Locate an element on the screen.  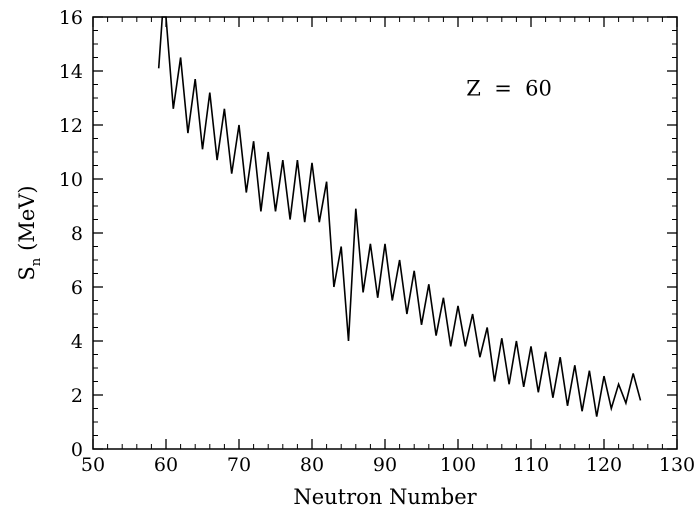
x-tick-label: 120 is located at coordinates (604, 465).